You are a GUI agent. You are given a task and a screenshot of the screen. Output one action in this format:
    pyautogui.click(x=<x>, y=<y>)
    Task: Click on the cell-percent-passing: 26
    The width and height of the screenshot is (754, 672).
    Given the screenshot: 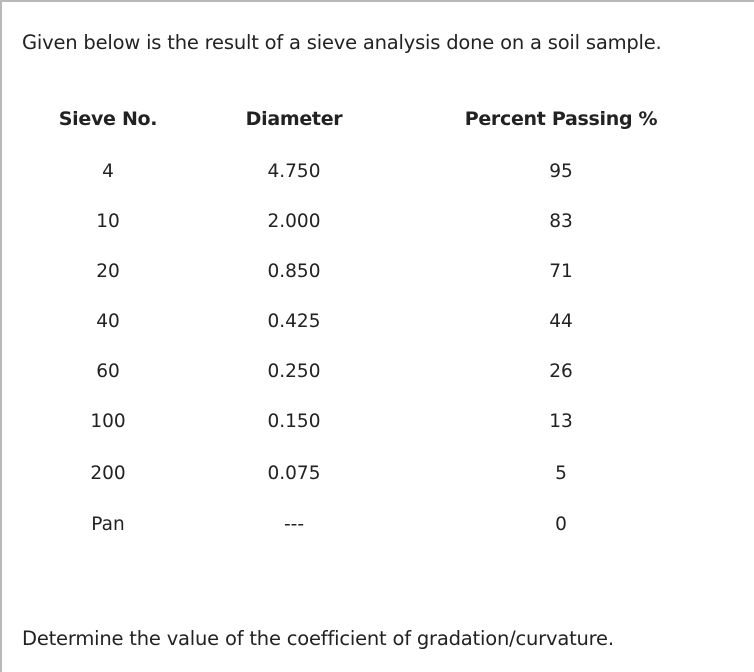 What is the action you would take?
    pyautogui.click(x=561, y=371)
    